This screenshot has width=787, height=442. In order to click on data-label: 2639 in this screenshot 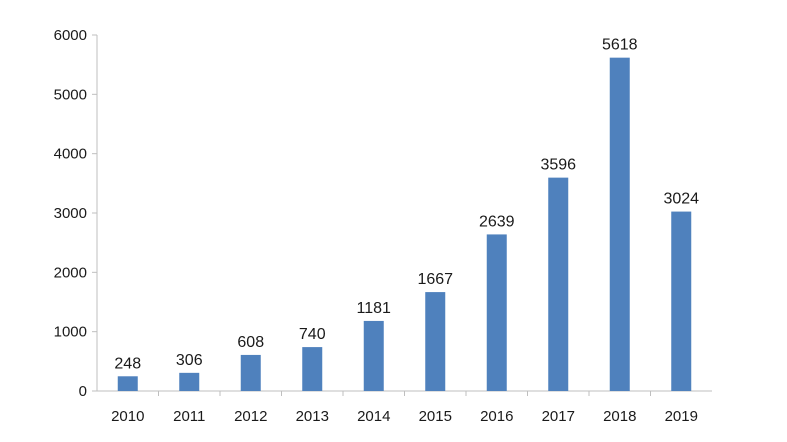, I will do `click(497, 221)`.